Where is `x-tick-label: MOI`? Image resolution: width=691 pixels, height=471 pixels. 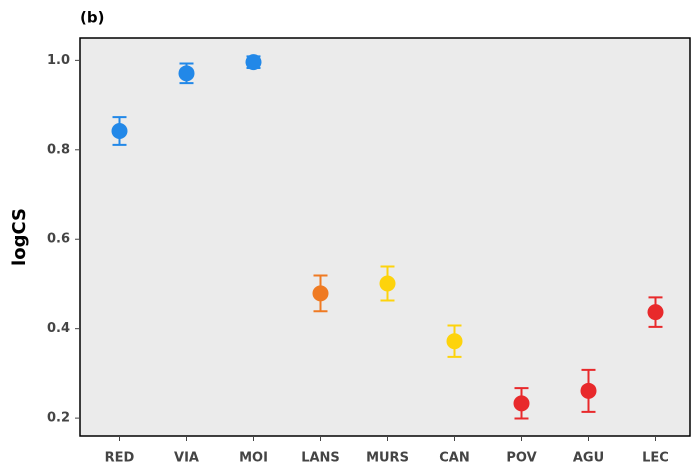
x-tick-label: MOI is located at coordinates (253, 458).